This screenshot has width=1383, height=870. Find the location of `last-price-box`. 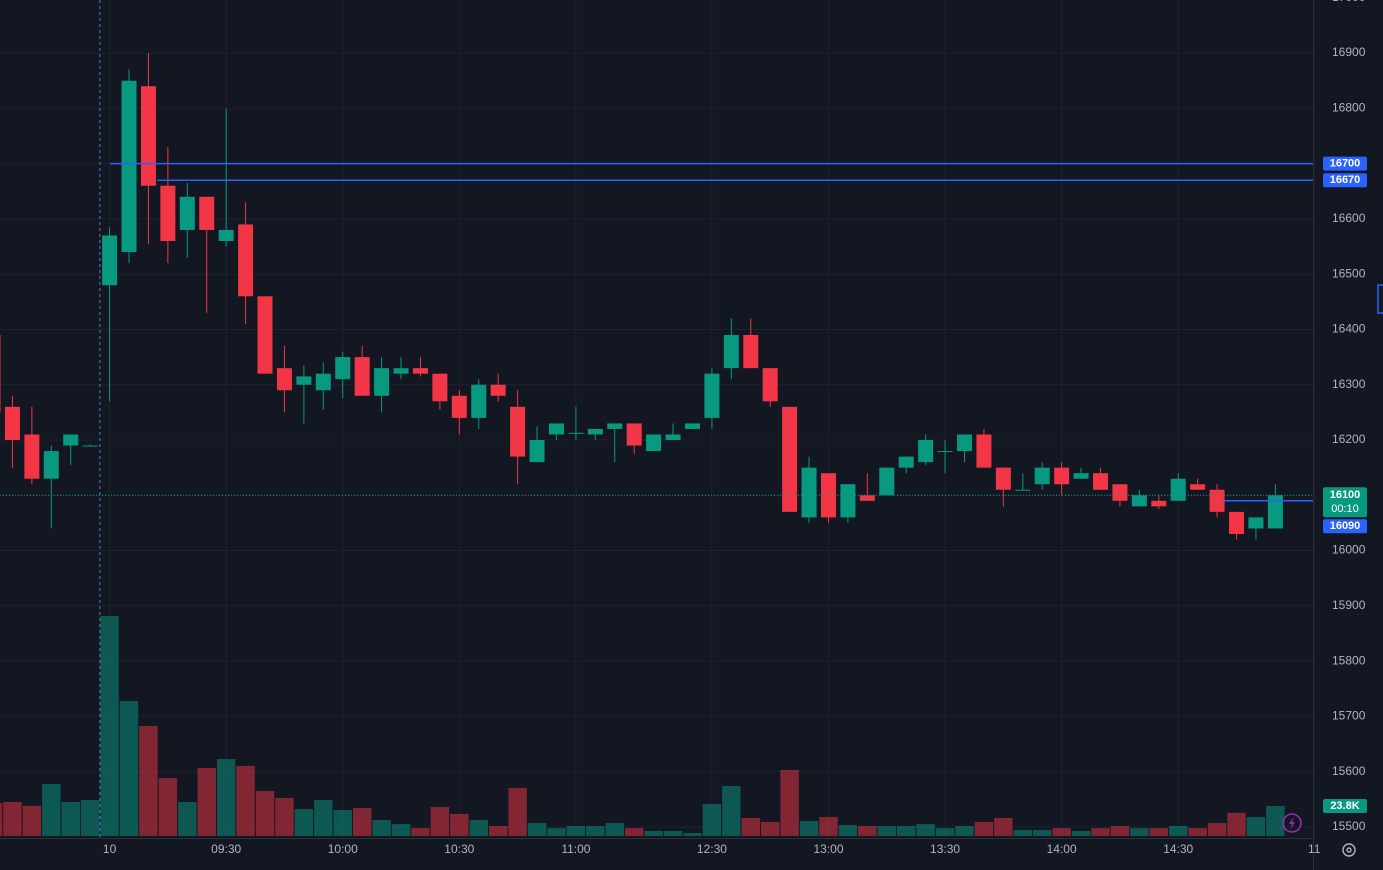

last-price-box is located at coordinates (1345, 502).